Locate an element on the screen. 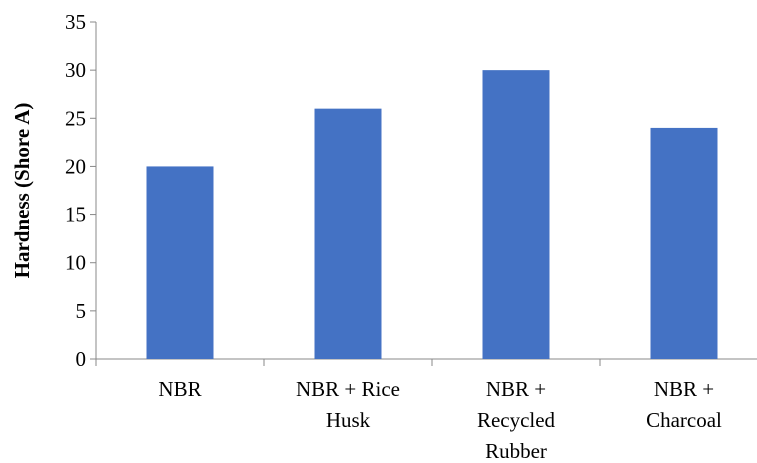 The height and width of the screenshot is (463, 757). y-axis-title: Hardness (Shore A) is located at coordinates (22, 191).